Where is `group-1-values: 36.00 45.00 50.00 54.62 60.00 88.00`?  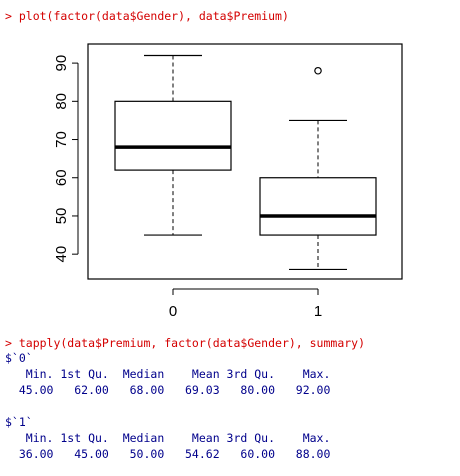 group-1-values: 36.00 45.00 50.00 54.62 60.00 88.00 is located at coordinates (171, 454).